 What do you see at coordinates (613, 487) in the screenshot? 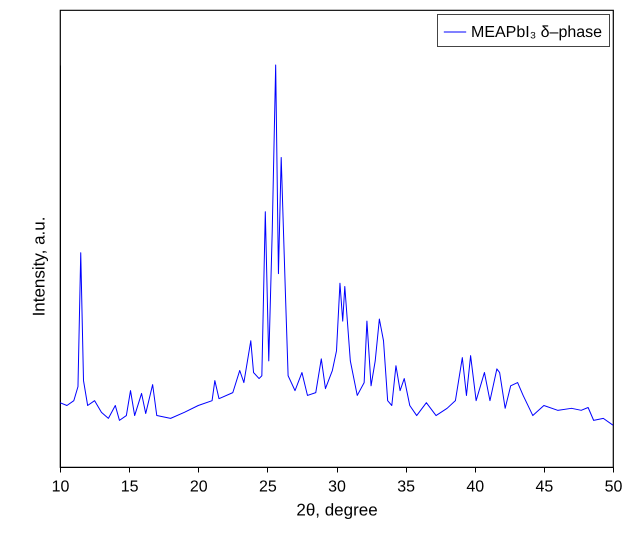
I see `x-tick-label: 50` at bounding box center [613, 487].